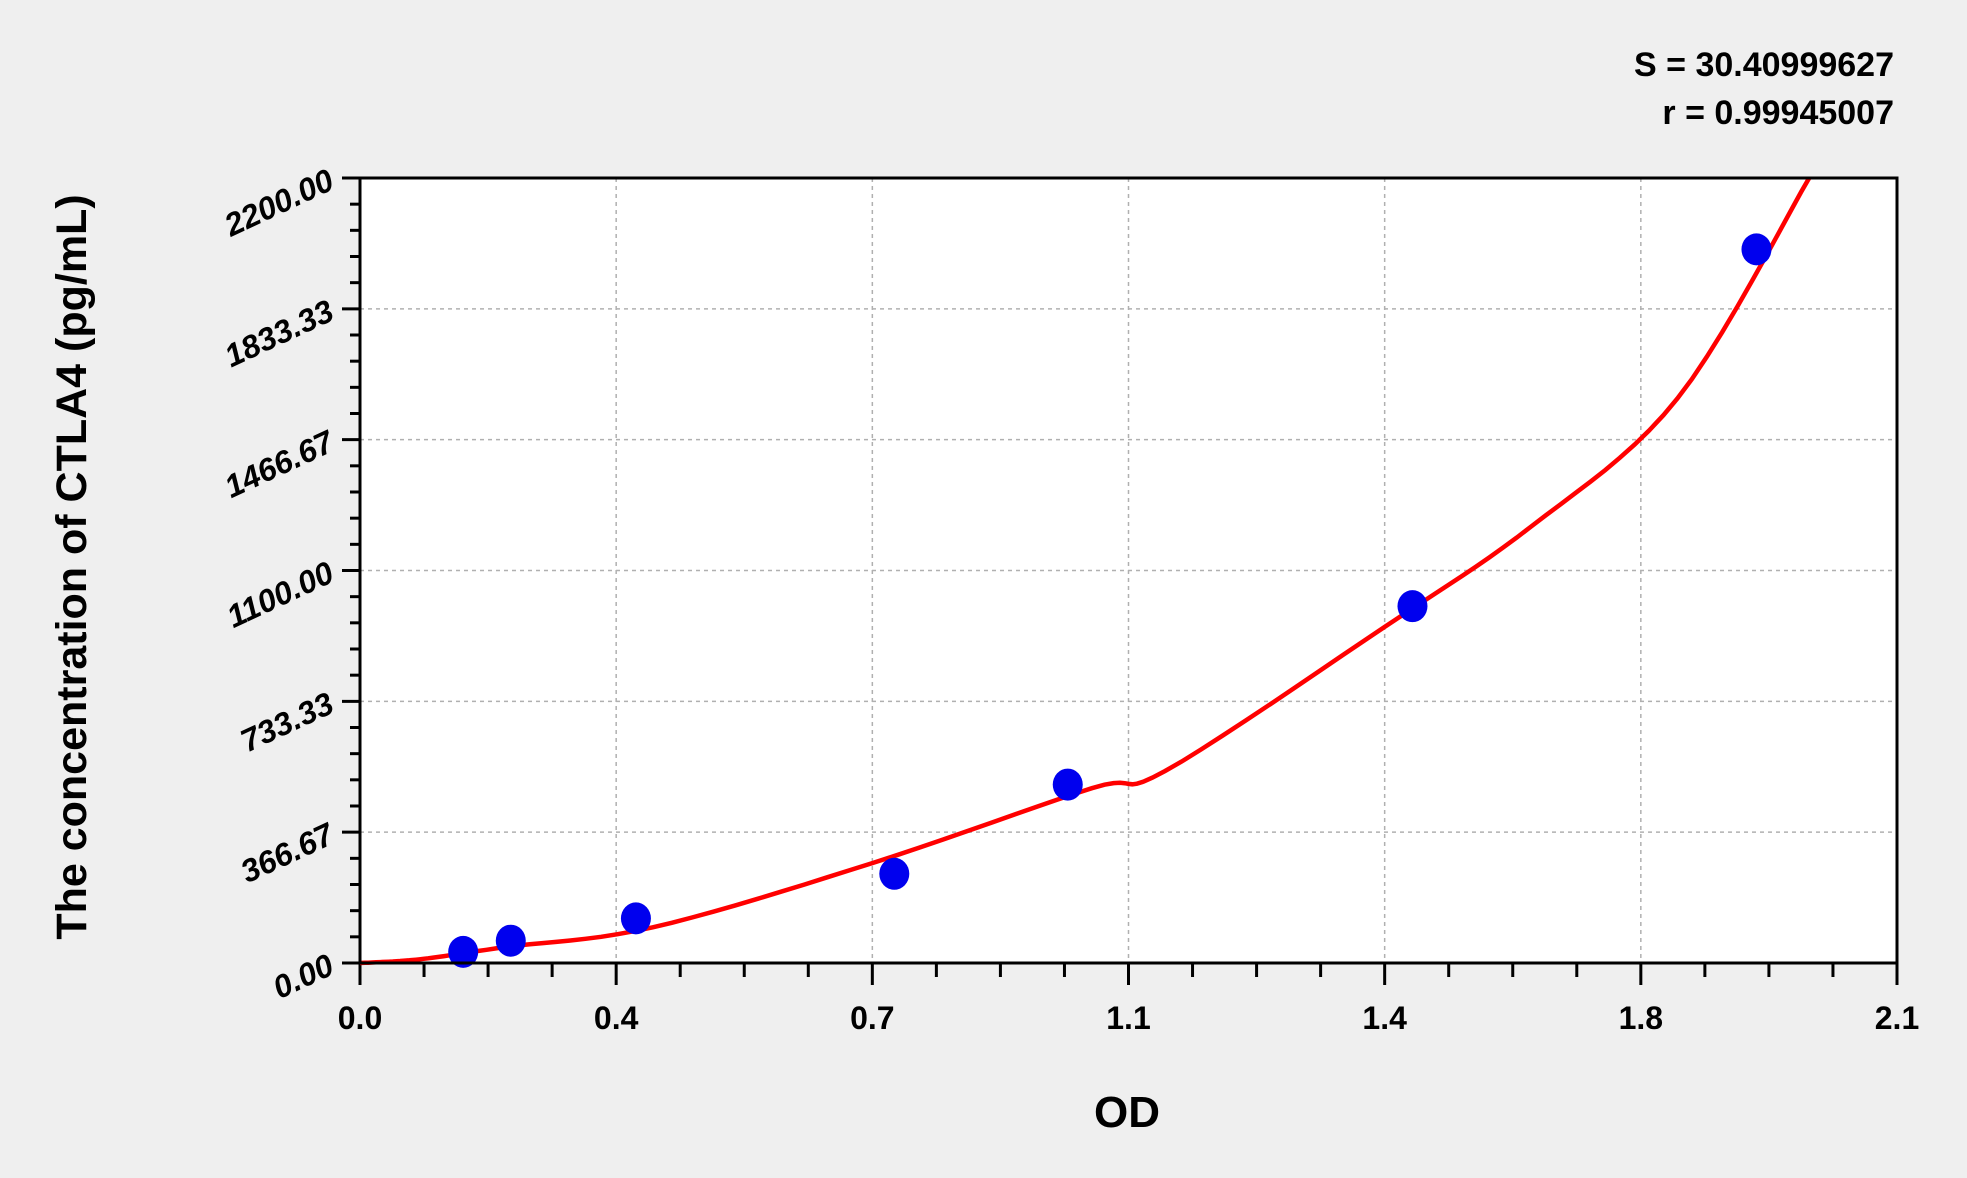  I want to click on x-axis-title: OD, so click(1127, 1112).